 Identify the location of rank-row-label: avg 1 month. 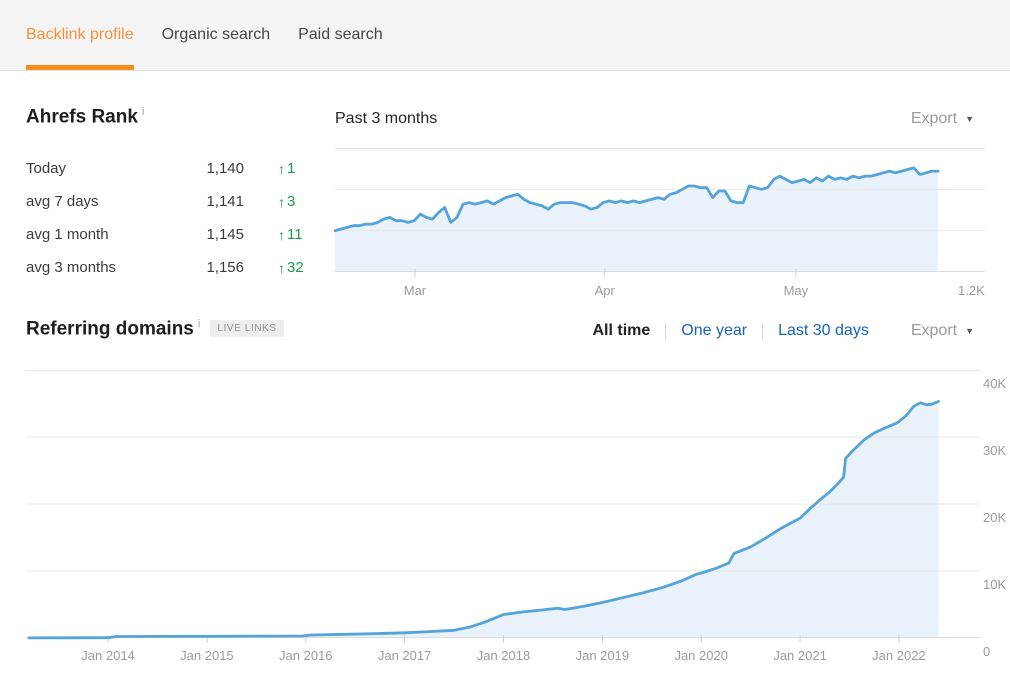
(67, 234).